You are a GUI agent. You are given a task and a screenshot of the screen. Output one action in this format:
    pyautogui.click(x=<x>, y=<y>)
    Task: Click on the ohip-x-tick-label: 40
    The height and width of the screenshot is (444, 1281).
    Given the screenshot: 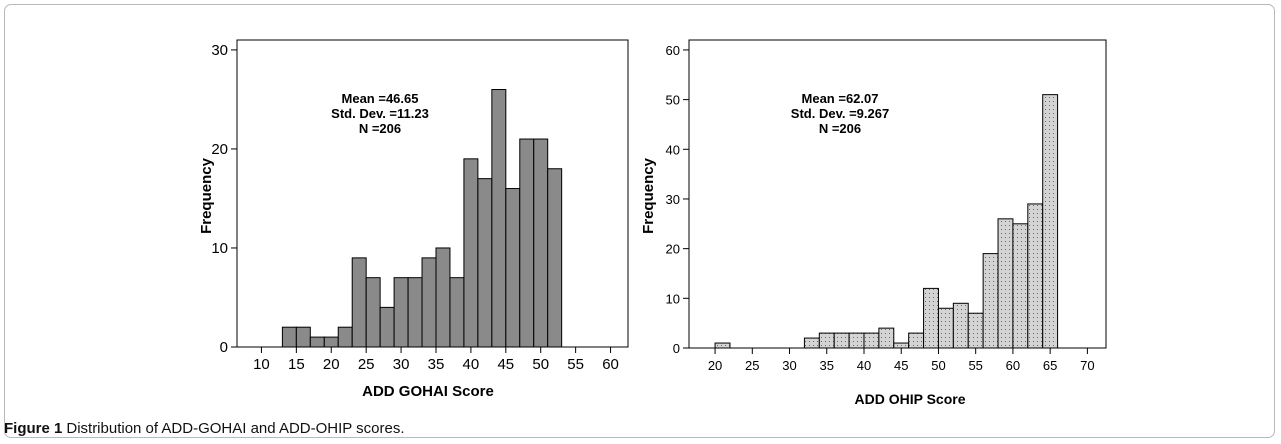 What is the action you would take?
    pyautogui.click(x=864, y=365)
    